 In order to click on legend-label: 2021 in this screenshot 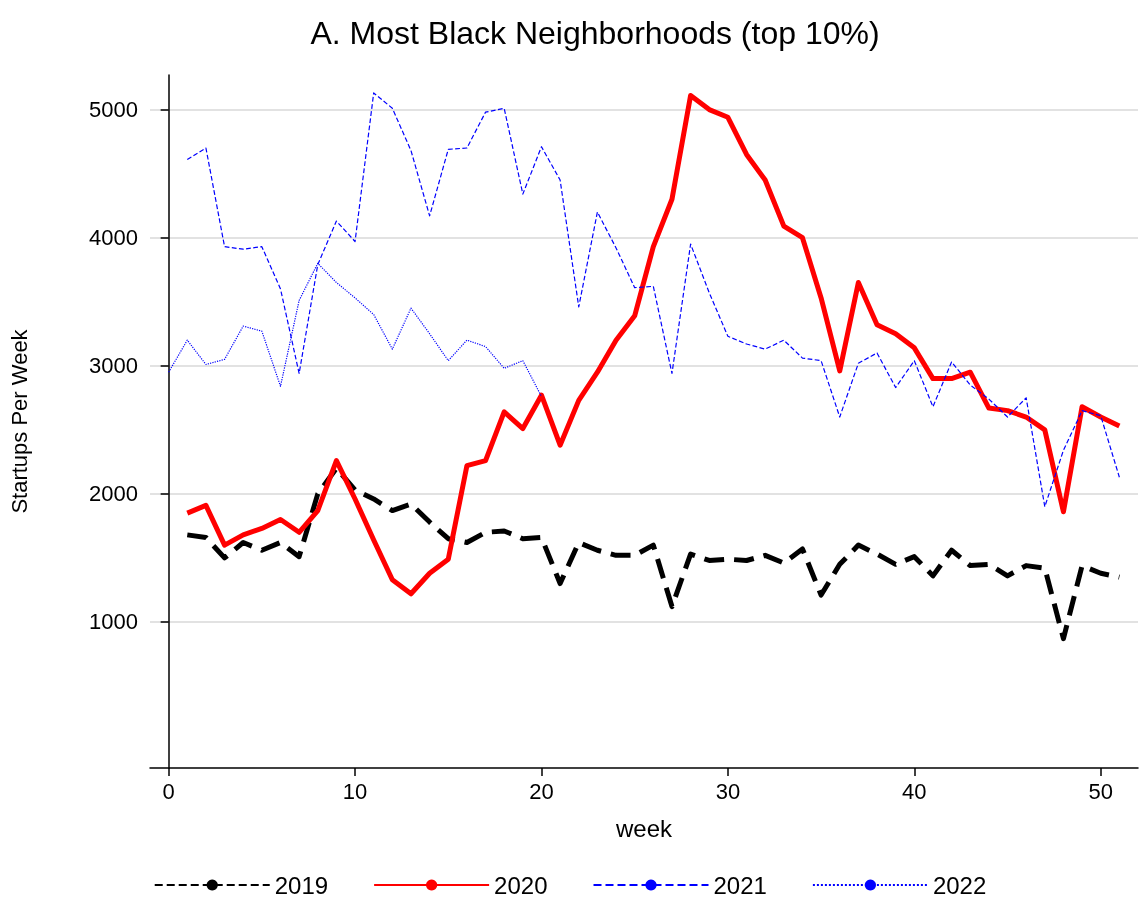, I will do `click(740, 885)`.